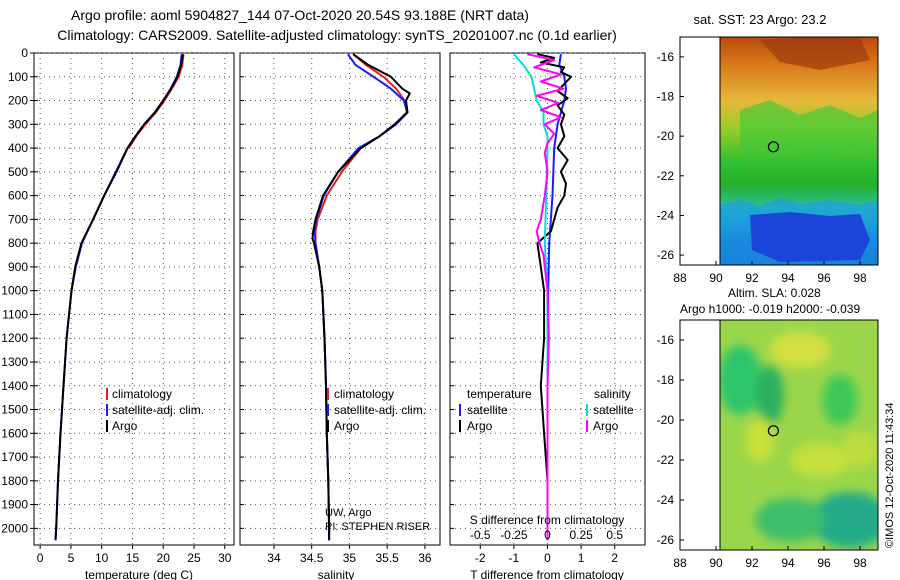  What do you see at coordinates (14, 410) in the screenshot?
I see `depth-tick-label: 1500` at bounding box center [14, 410].